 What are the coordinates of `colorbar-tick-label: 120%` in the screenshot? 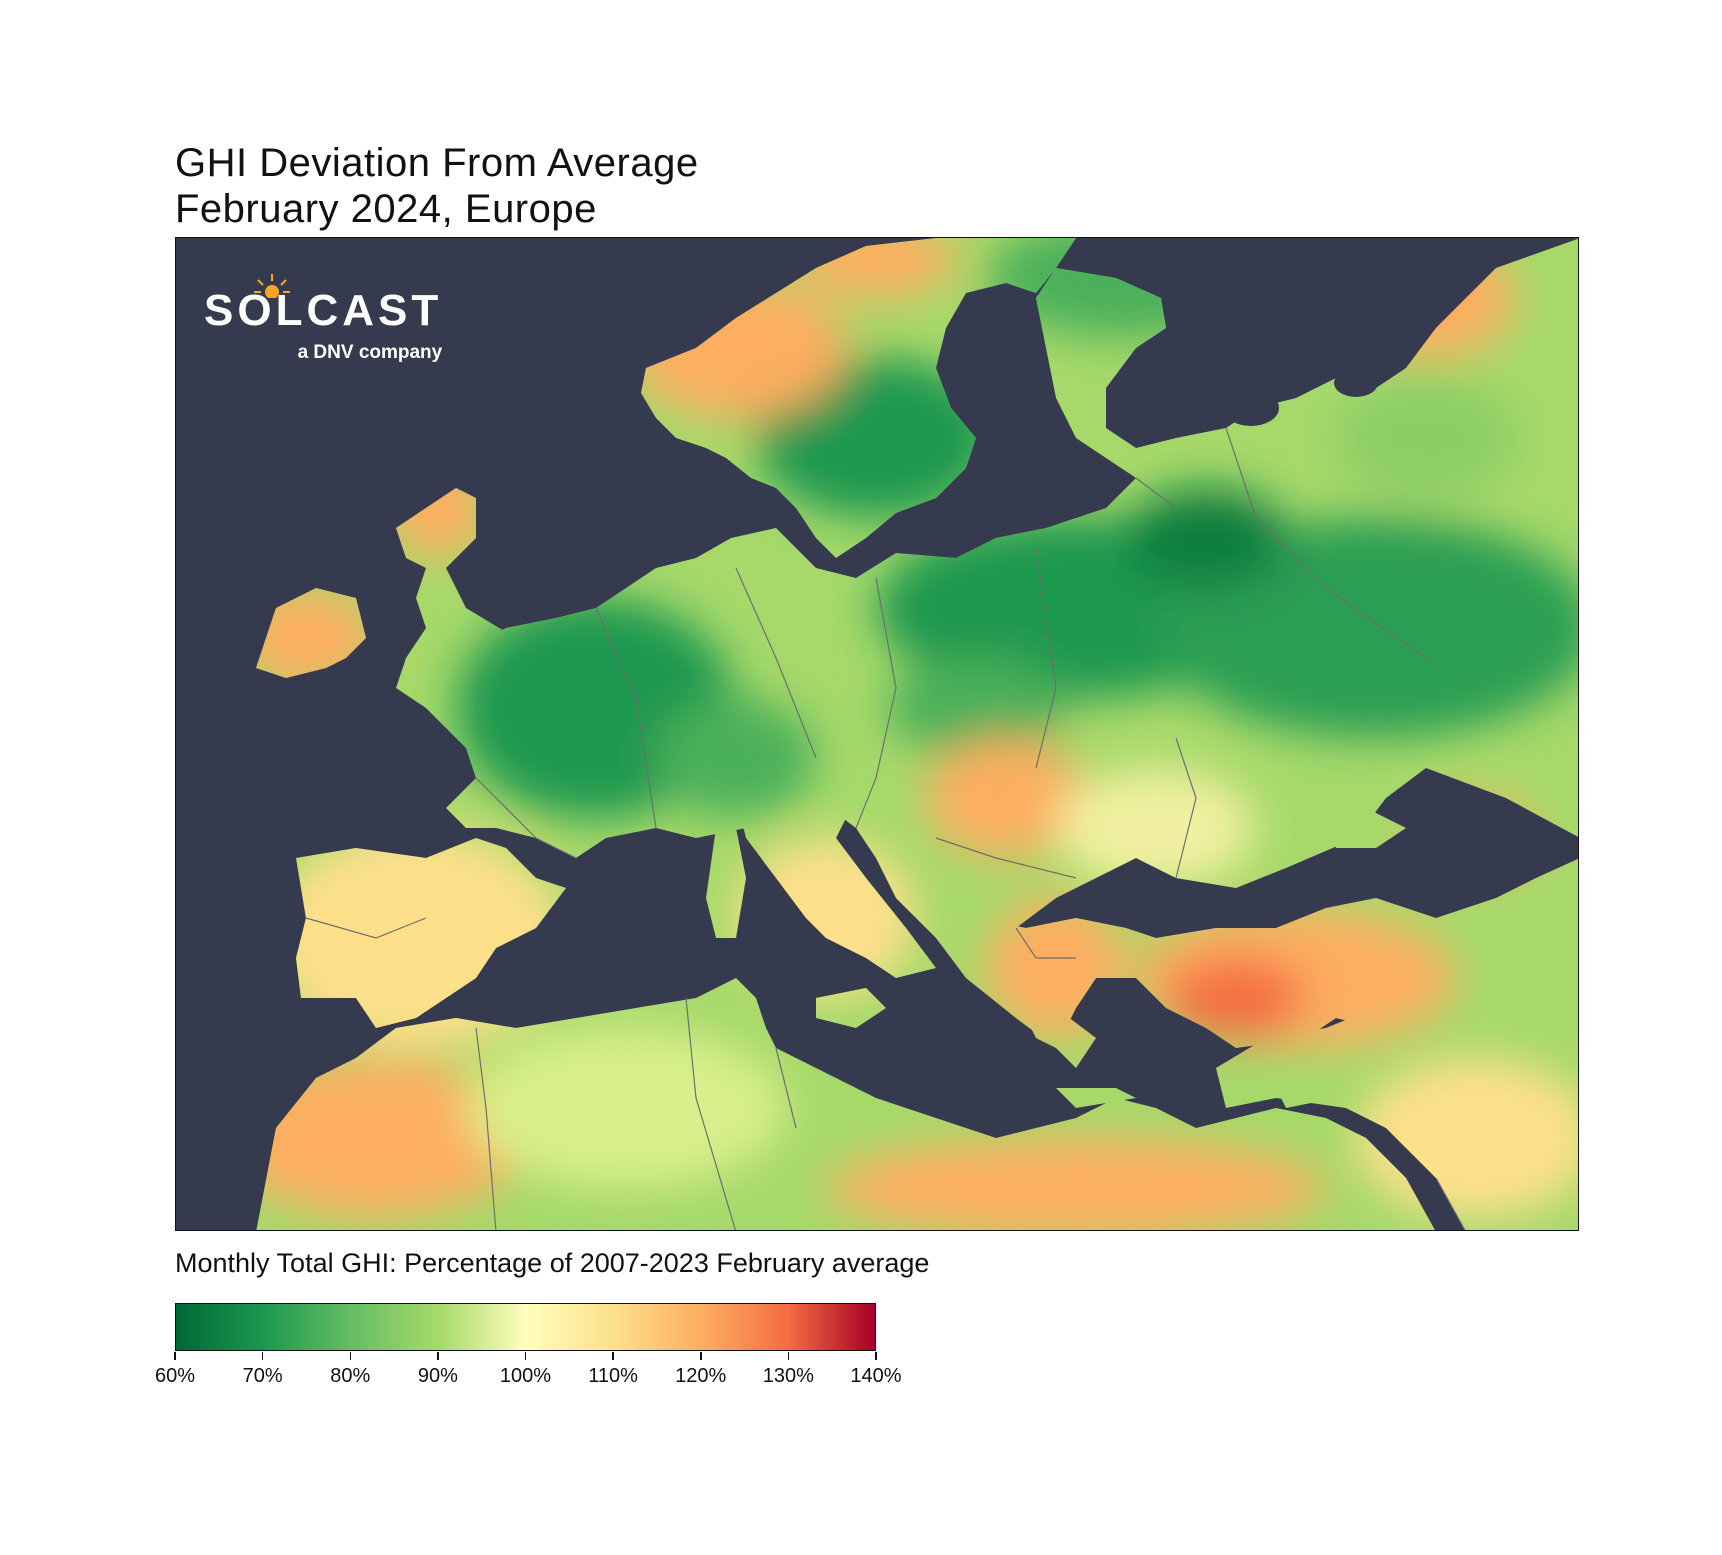 It's located at (701, 1376).